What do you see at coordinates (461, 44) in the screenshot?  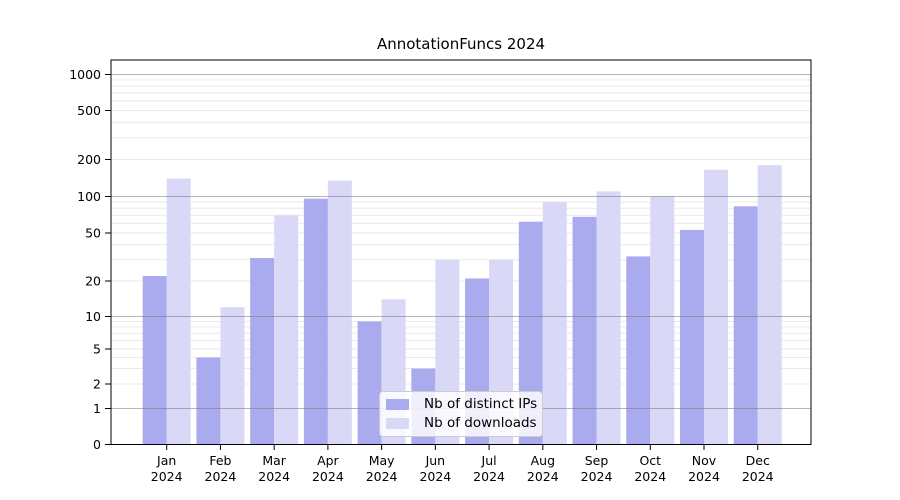 I see `chart-title: AnnotationFuncs 2024` at bounding box center [461, 44].